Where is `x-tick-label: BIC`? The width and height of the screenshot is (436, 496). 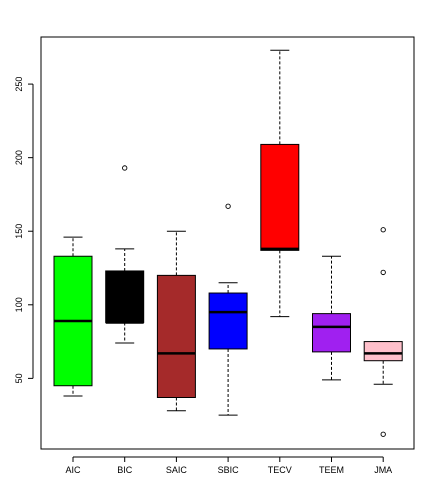 x-tick-label: BIC is located at coordinates (125, 470).